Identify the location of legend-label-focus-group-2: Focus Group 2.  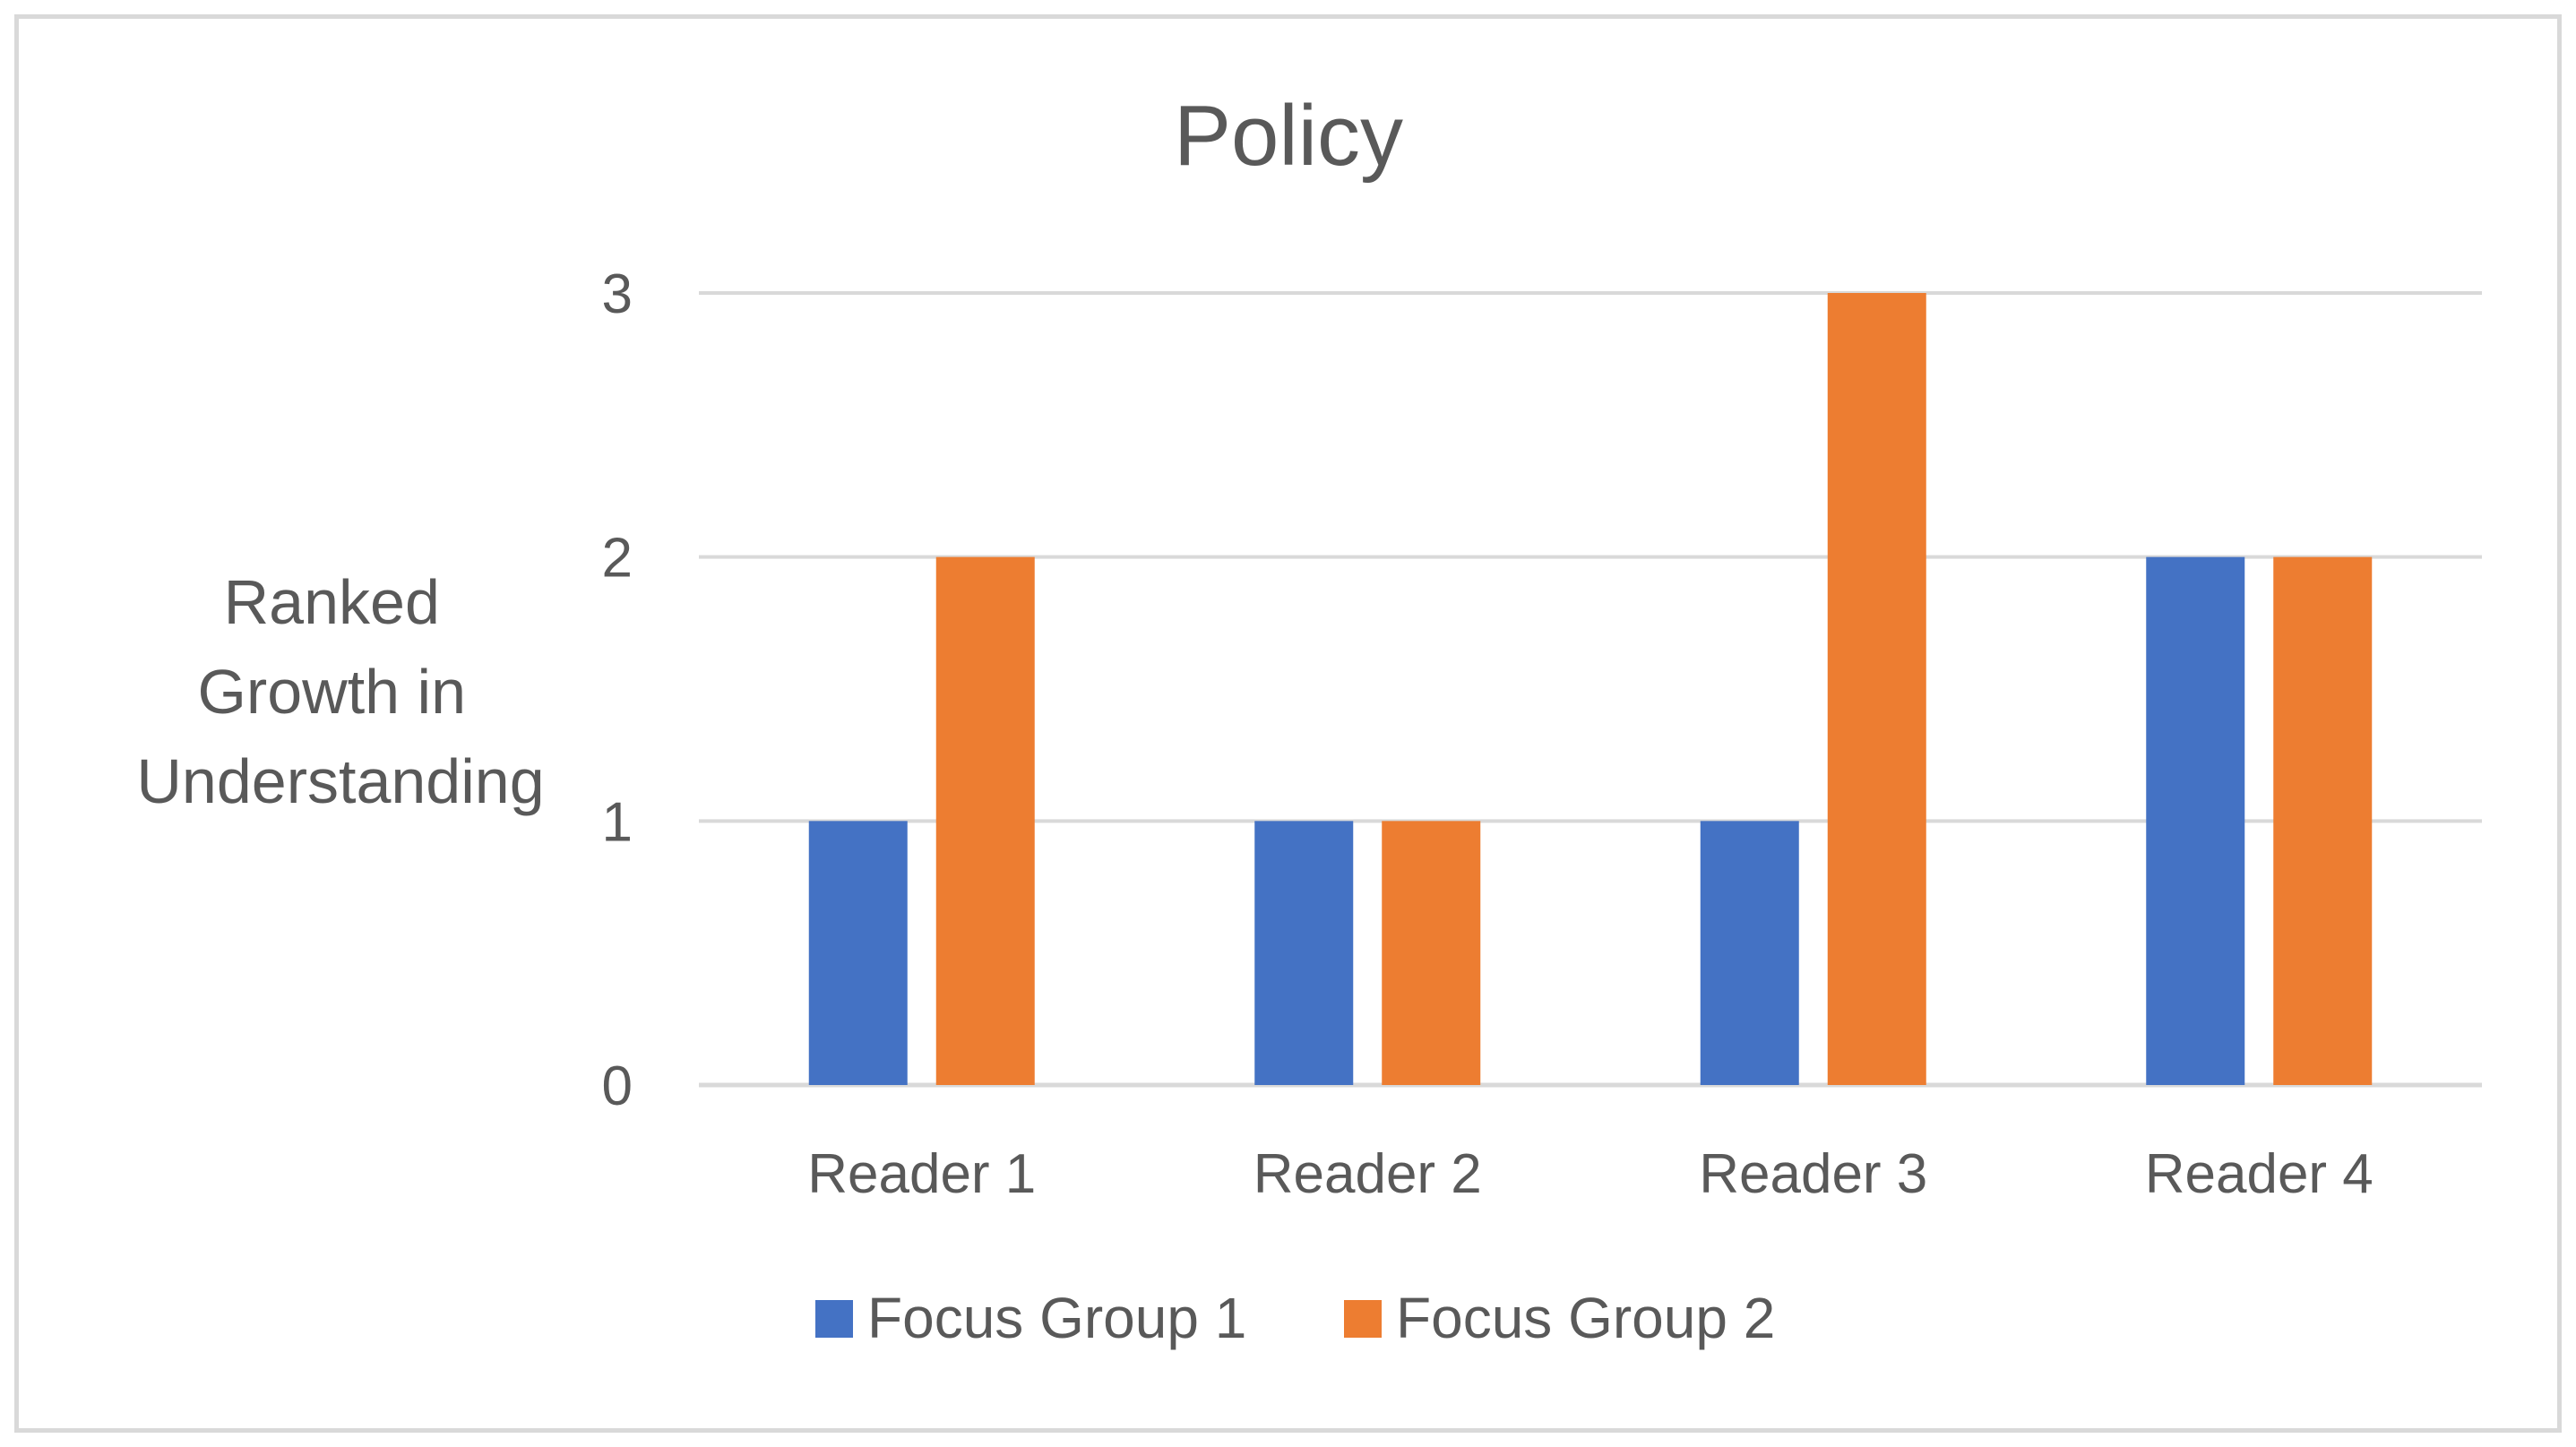
(1585, 1318).